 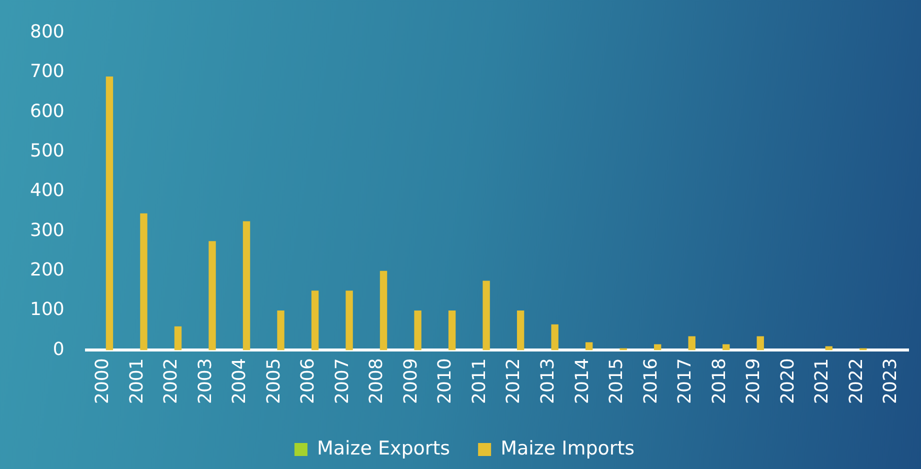 I want to click on y-tick-label: 300, so click(x=47, y=230).